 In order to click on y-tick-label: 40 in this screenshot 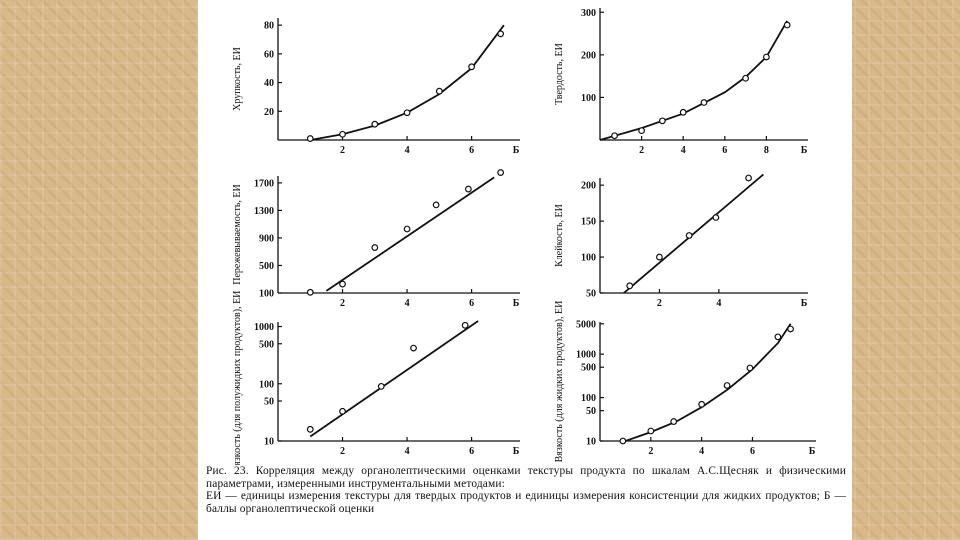, I will do `click(269, 83)`.